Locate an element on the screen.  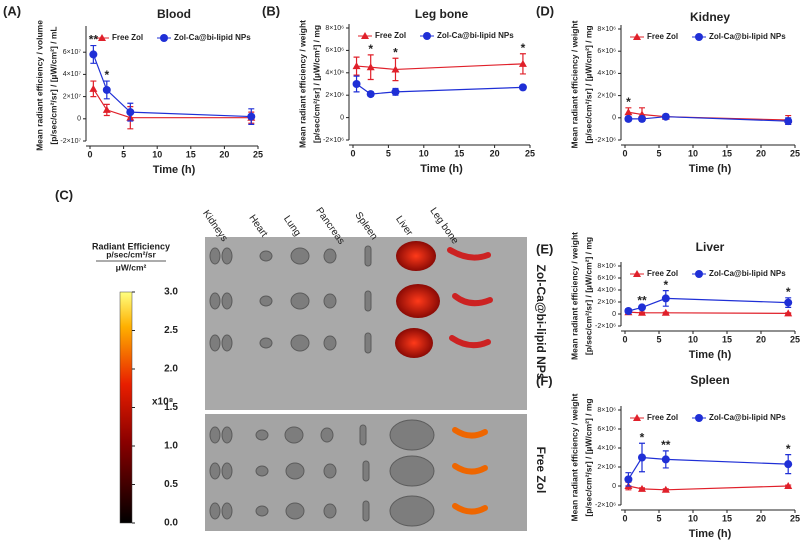
panel-label: (E) is located at coordinates (544, 248).